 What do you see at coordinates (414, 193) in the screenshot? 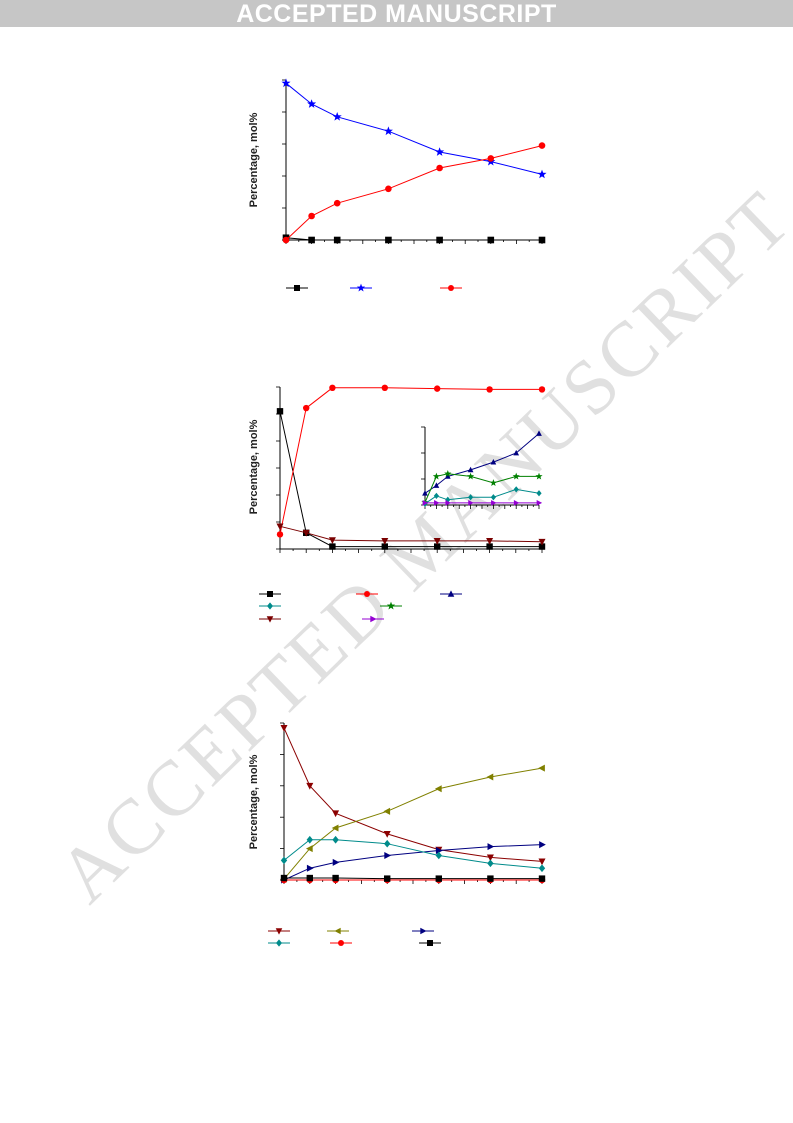
I see `c1-series-2-line` at bounding box center [414, 193].